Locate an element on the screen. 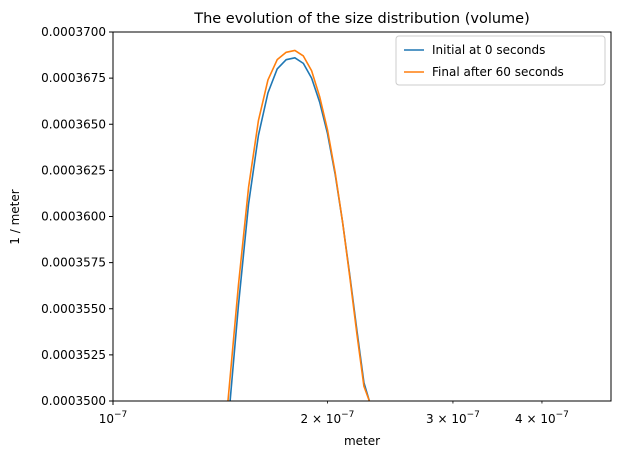 The image size is (619, 459). x-tick-label: 4 × 10⁻⁷ is located at coordinates (542, 418).